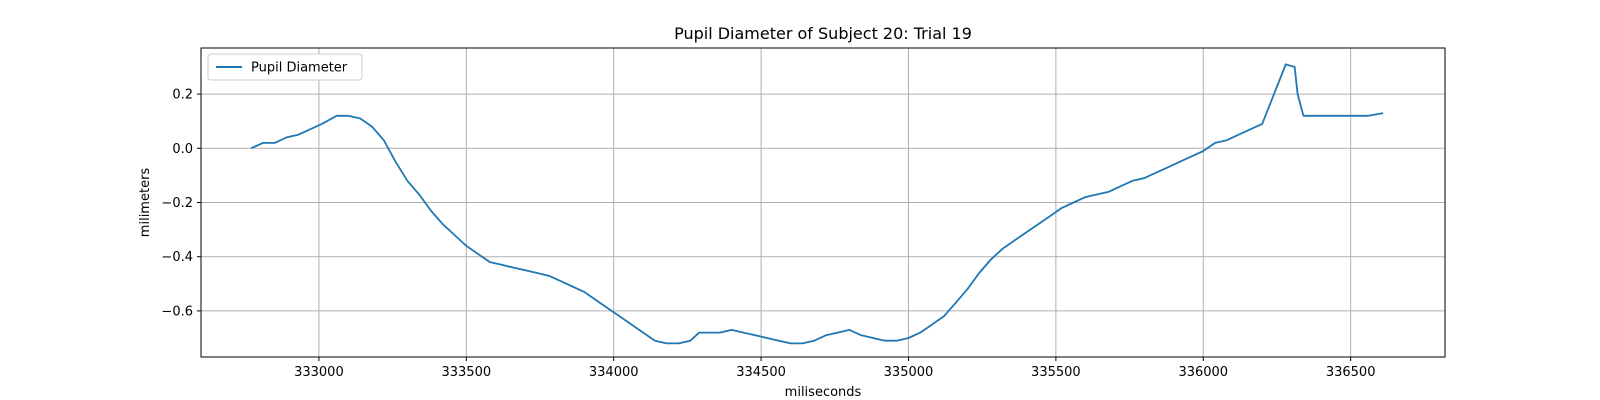 The width and height of the screenshot is (1600, 400). I want to click on y-tick-label: 0.0, so click(182, 149).